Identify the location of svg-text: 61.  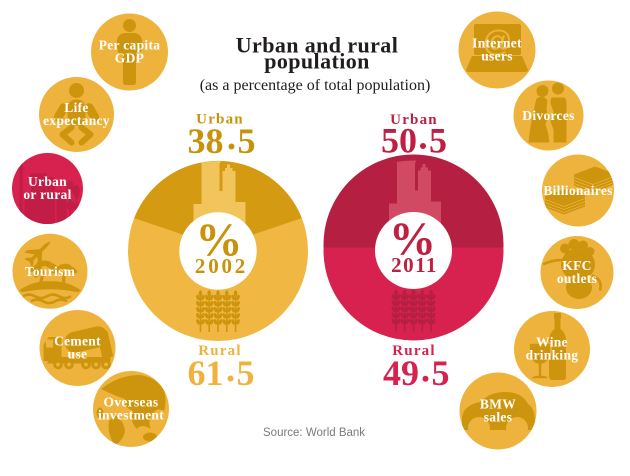
(206, 373).